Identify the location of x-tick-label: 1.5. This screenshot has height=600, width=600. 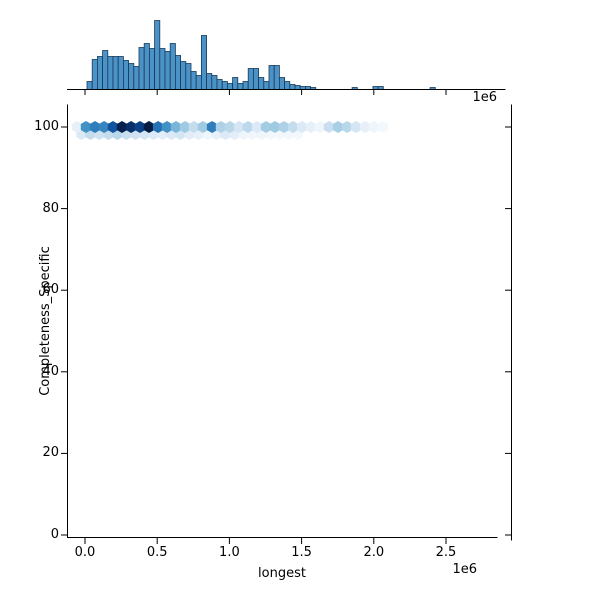
(301, 552).